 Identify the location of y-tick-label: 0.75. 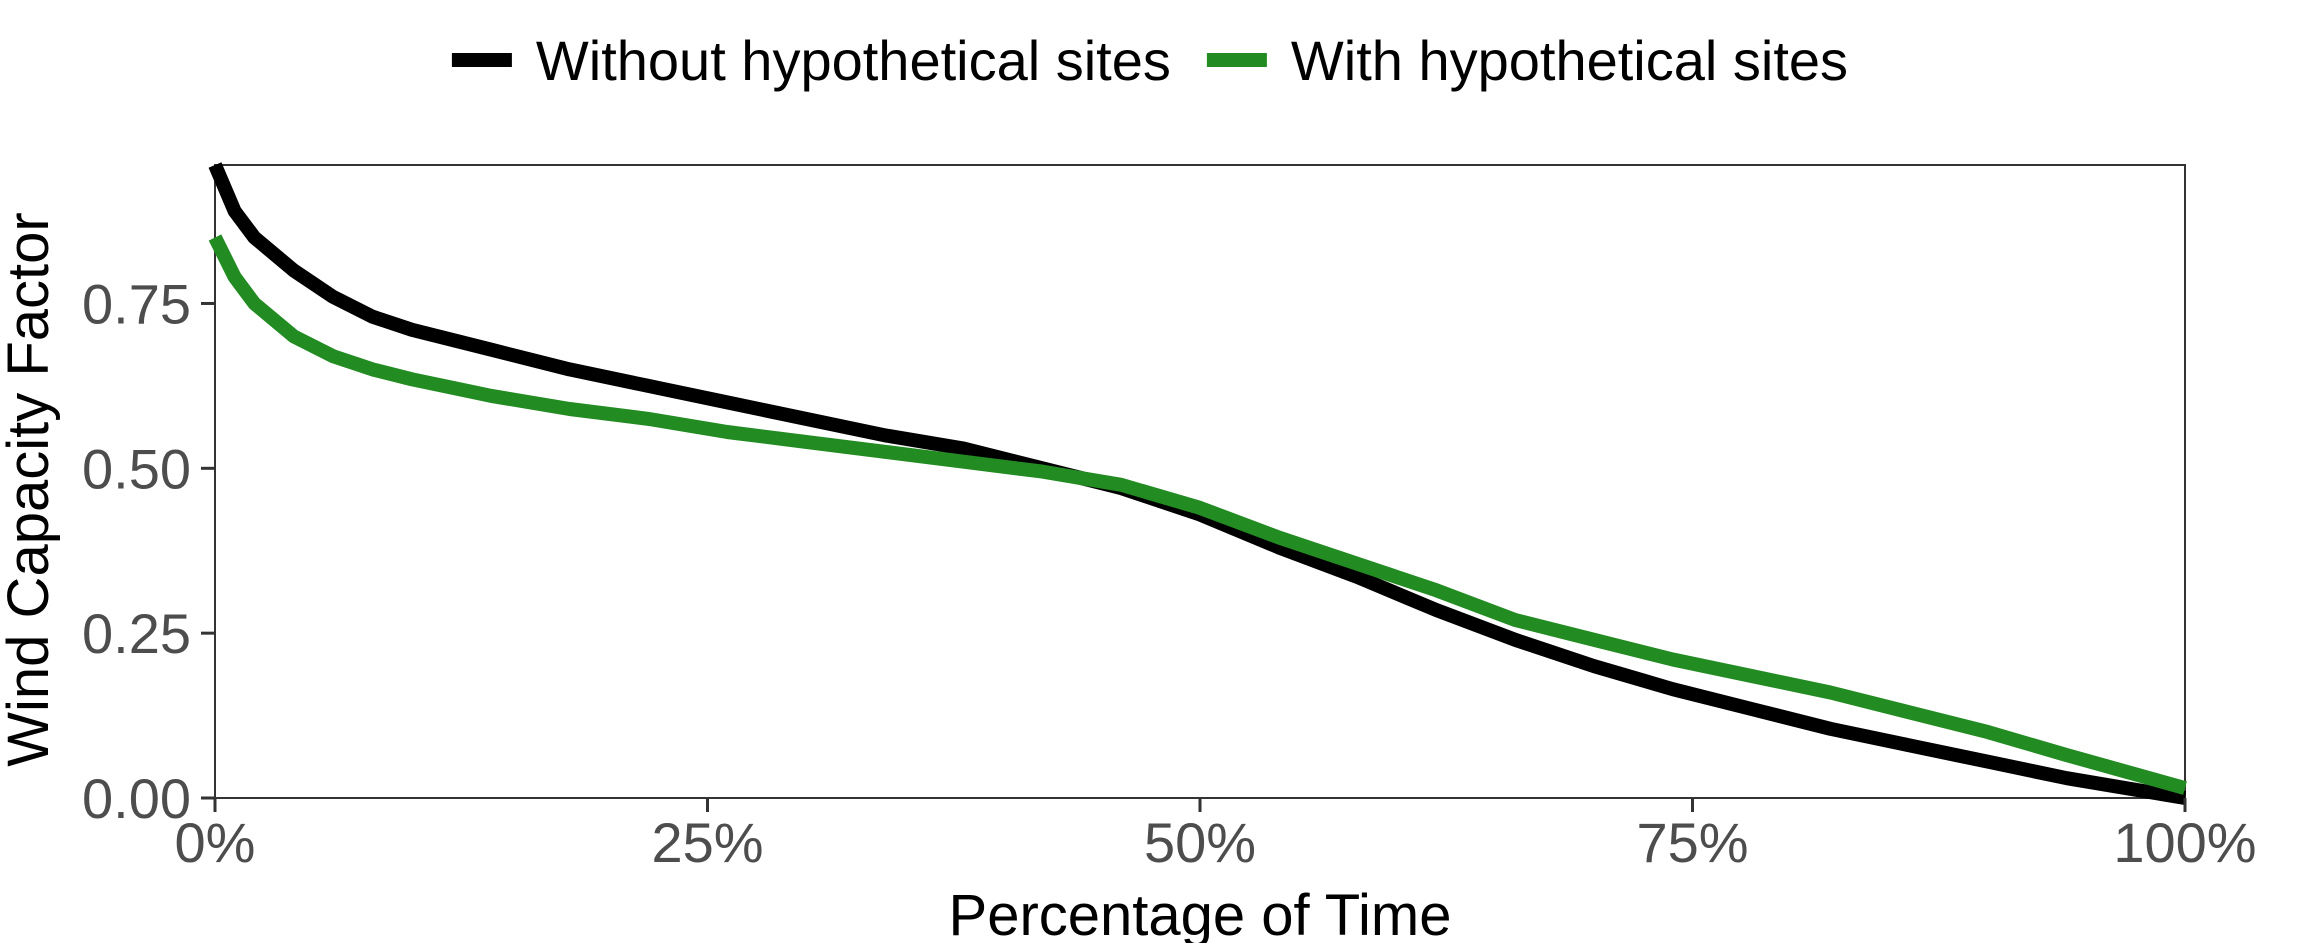
(136, 303).